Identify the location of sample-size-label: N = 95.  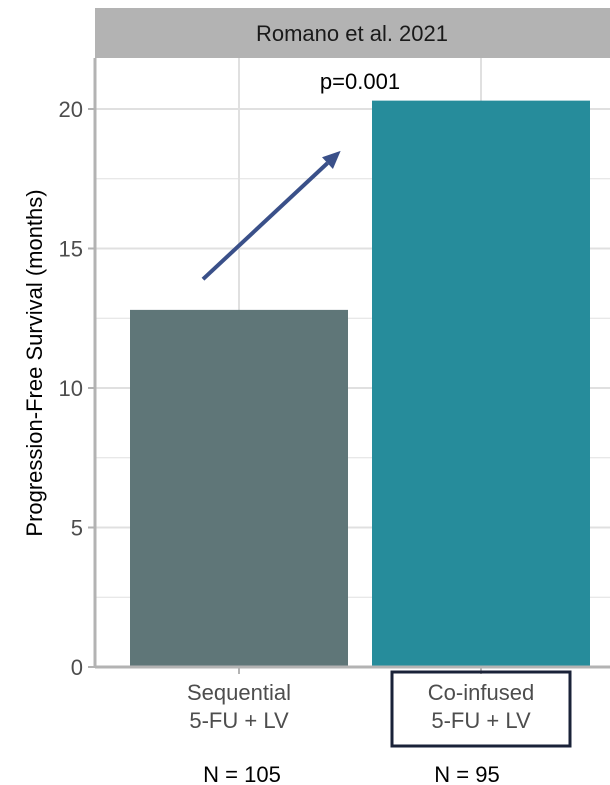
(466, 773).